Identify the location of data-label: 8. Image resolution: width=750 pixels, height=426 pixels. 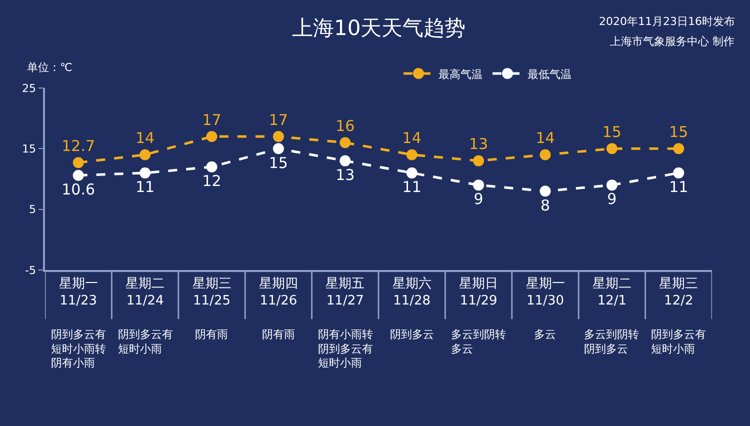
(545, 205).